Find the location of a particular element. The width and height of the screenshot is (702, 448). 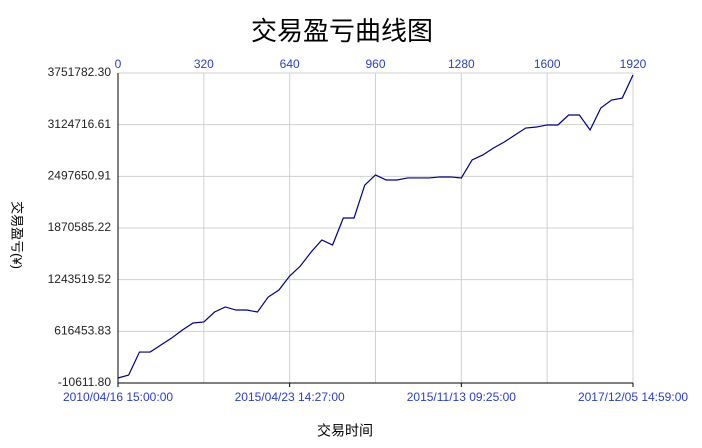

x-tick-label: 2017/12/05 14:59:00 is located at coordinates (633, 397).